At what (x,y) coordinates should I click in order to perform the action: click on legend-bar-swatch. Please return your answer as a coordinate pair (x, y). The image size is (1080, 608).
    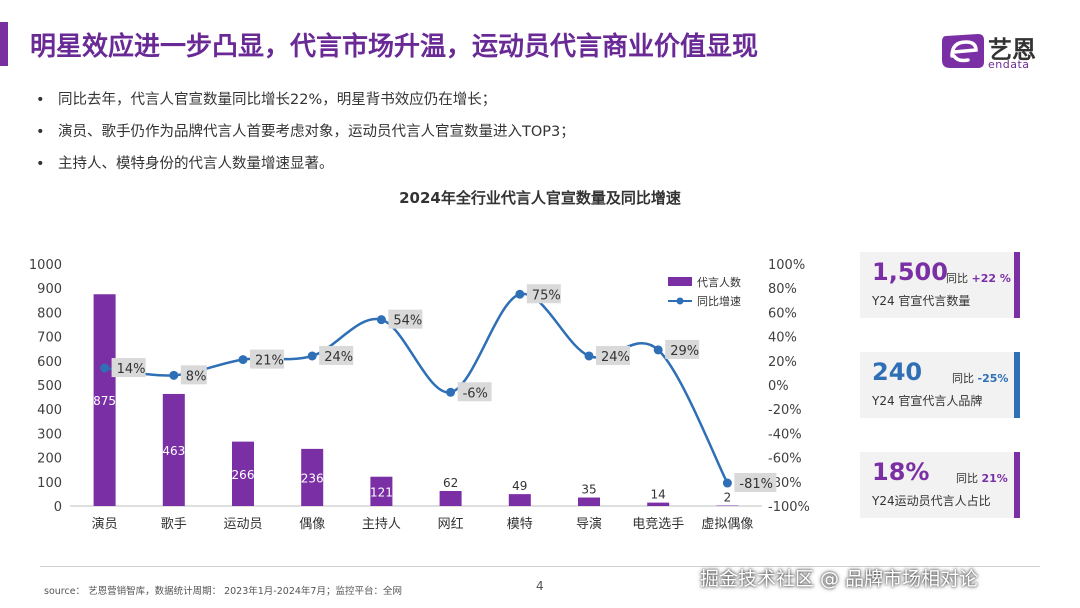
    Looking at the image, I should click on (680, 281).